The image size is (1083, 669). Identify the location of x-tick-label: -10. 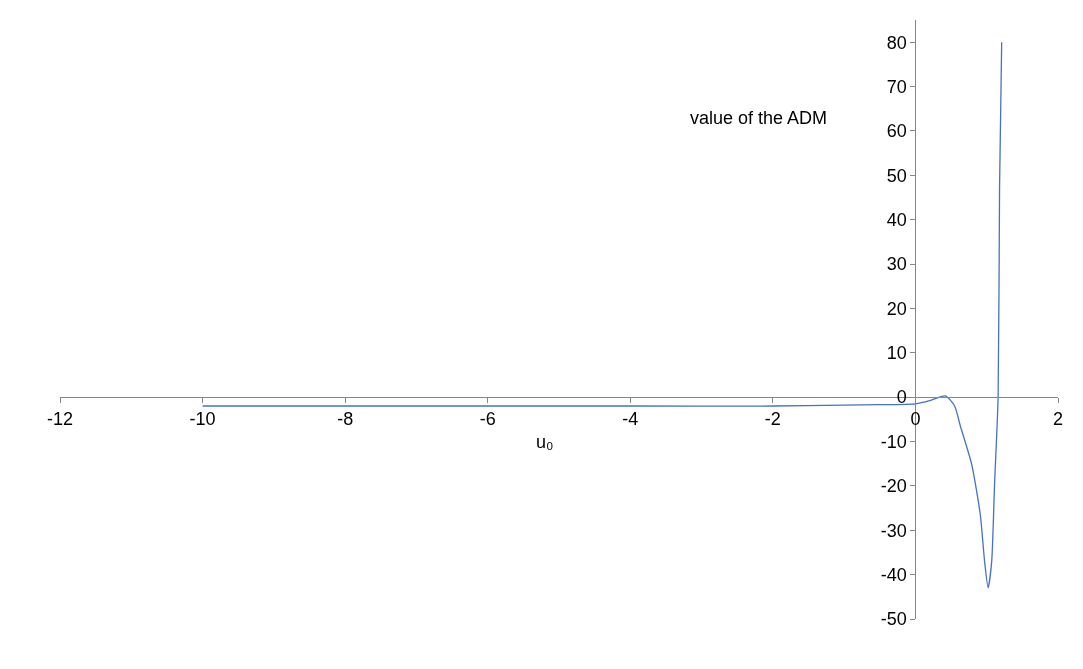
(202, 418).